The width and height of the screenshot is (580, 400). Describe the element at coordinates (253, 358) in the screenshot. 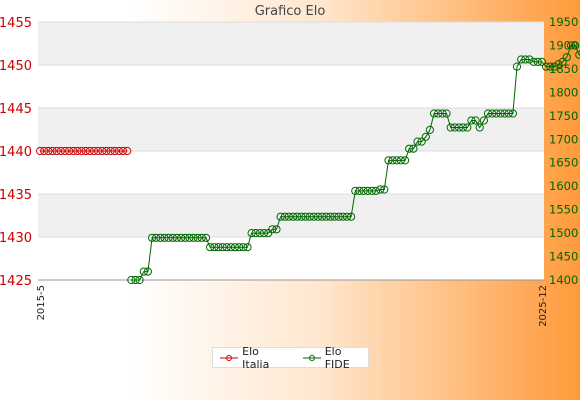

I see `legend-item-elo-italia: Elo Italia` at that location.